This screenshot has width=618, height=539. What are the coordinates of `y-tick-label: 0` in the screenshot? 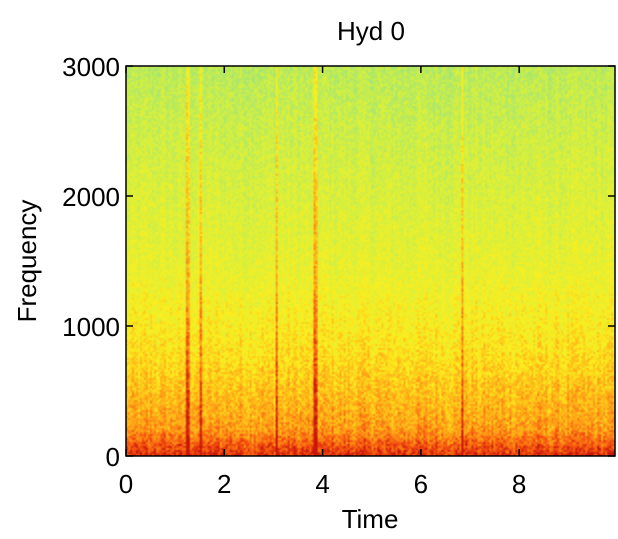 It's located at (113, 457).